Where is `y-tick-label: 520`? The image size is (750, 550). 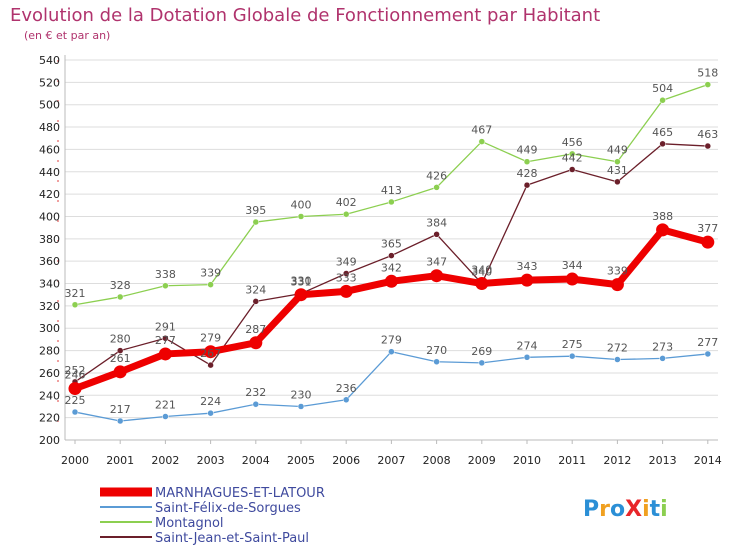 y-tick-label: 520 is located at coordinates (49, 82).